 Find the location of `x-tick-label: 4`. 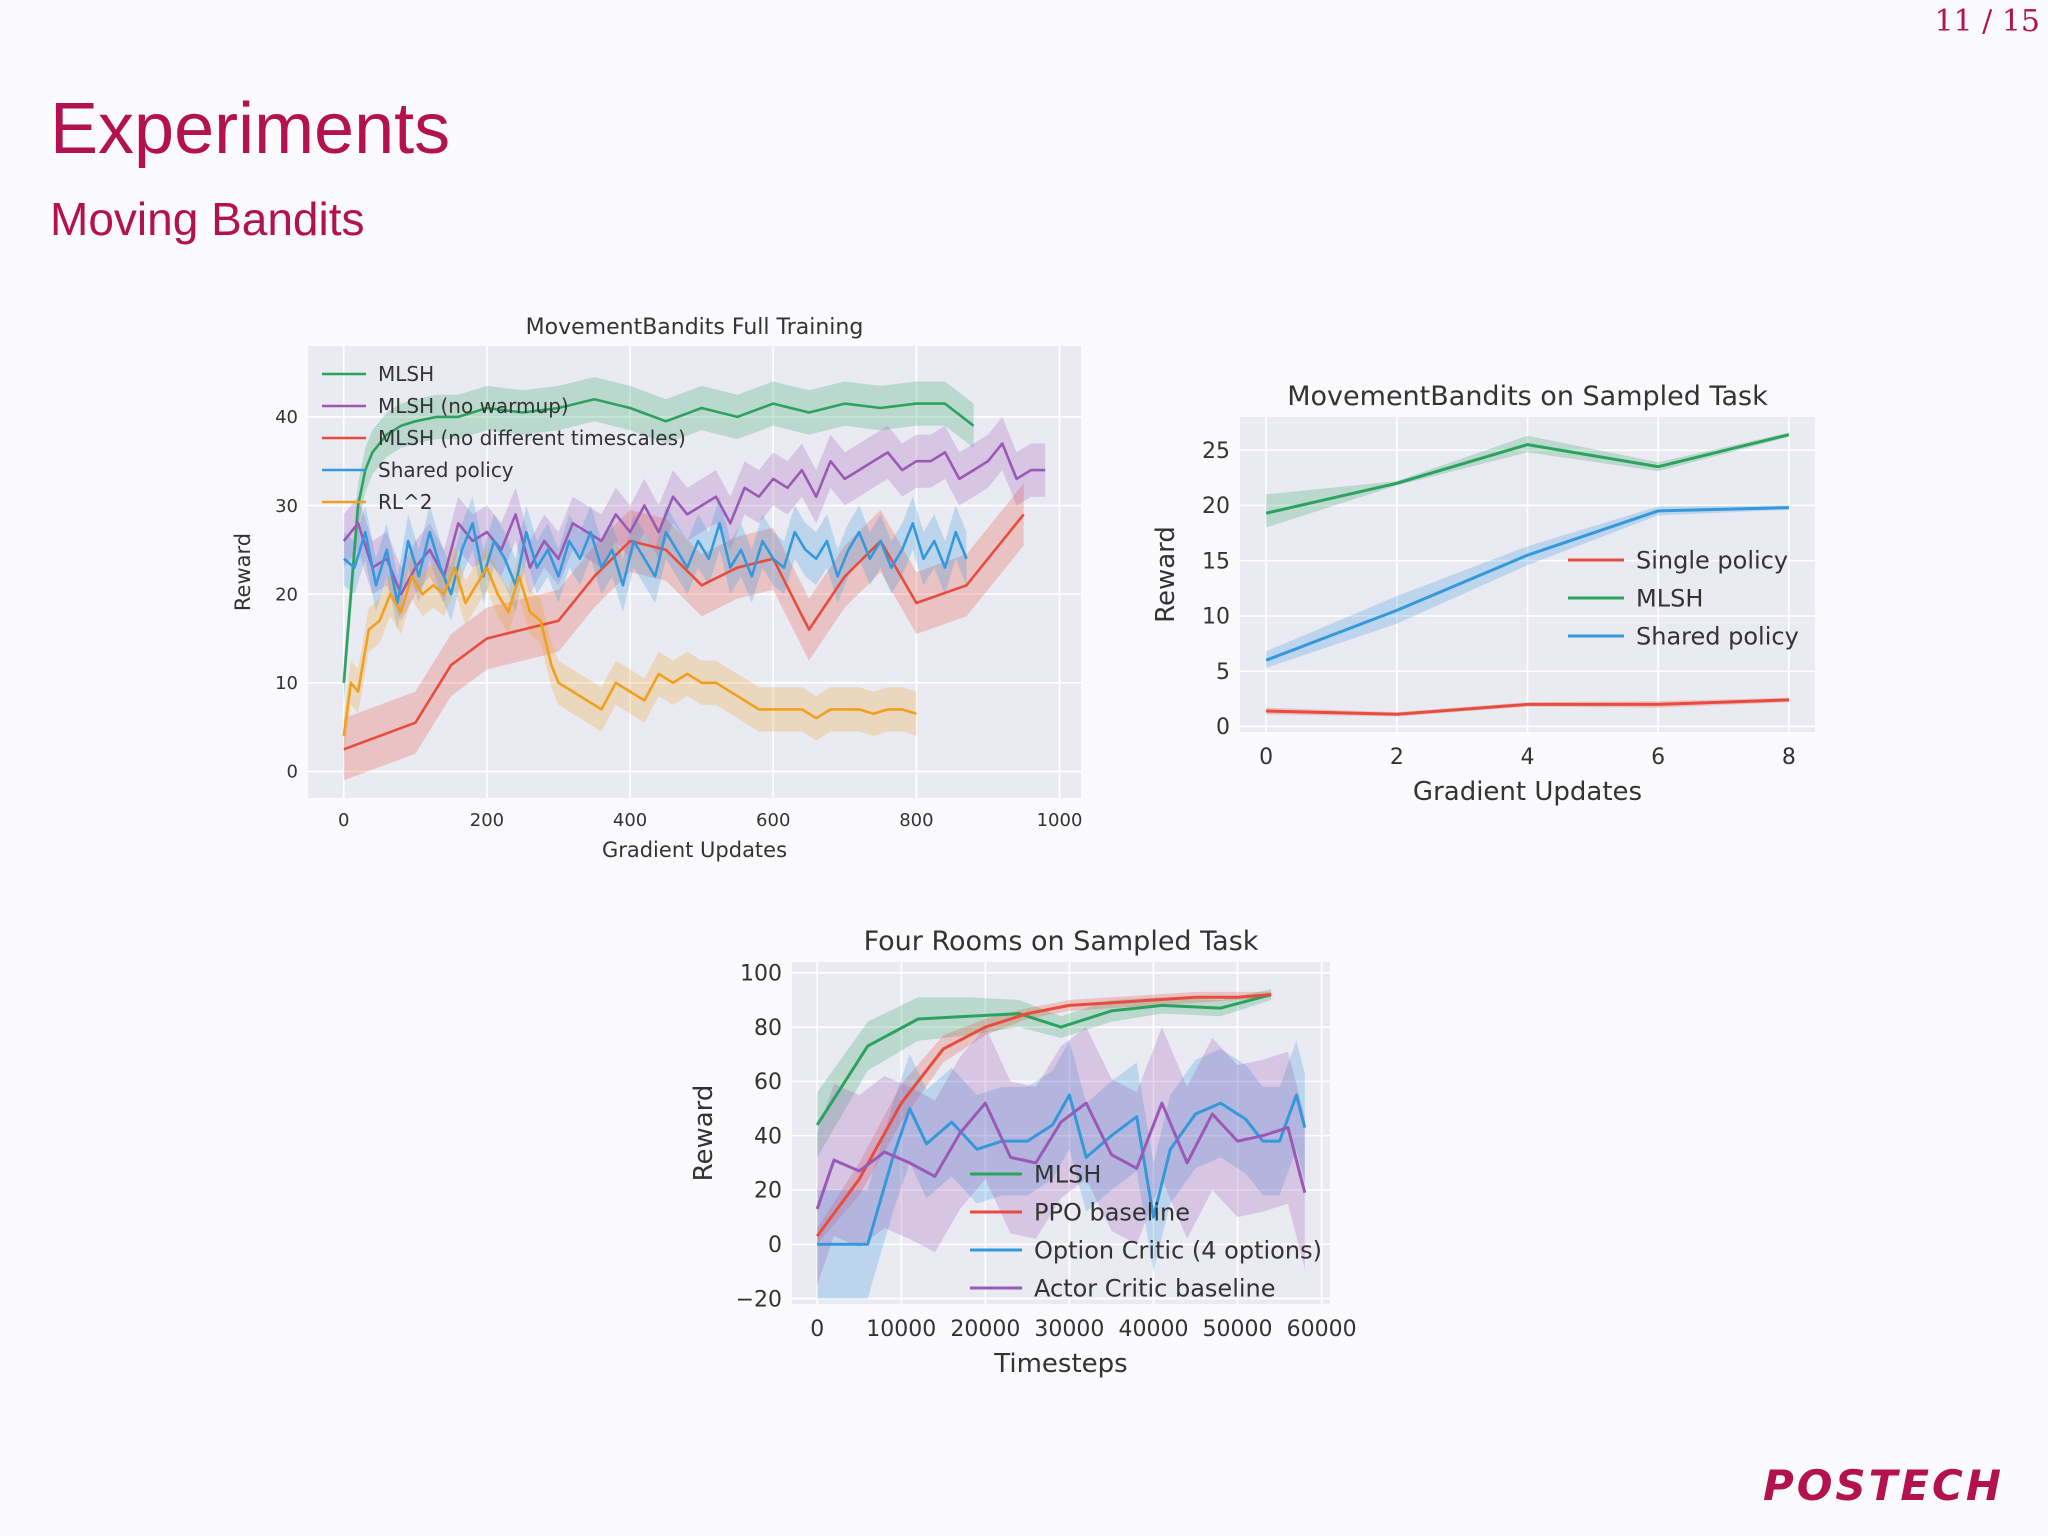

x-tick-label: 4 is located at coordinates (1528, 757).